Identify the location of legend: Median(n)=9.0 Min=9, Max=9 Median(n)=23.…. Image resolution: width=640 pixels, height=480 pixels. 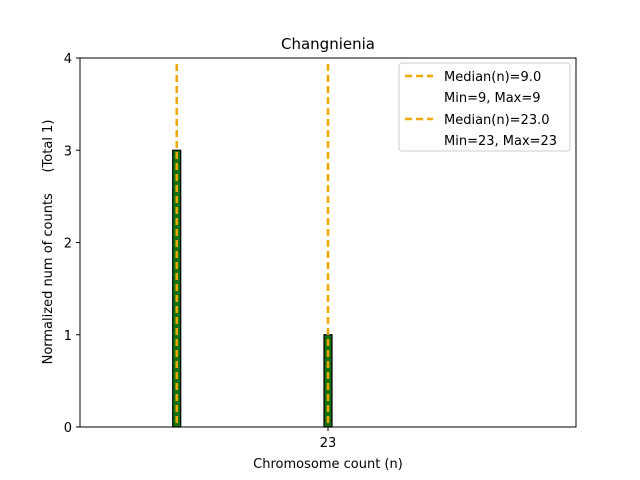
(484, 107).